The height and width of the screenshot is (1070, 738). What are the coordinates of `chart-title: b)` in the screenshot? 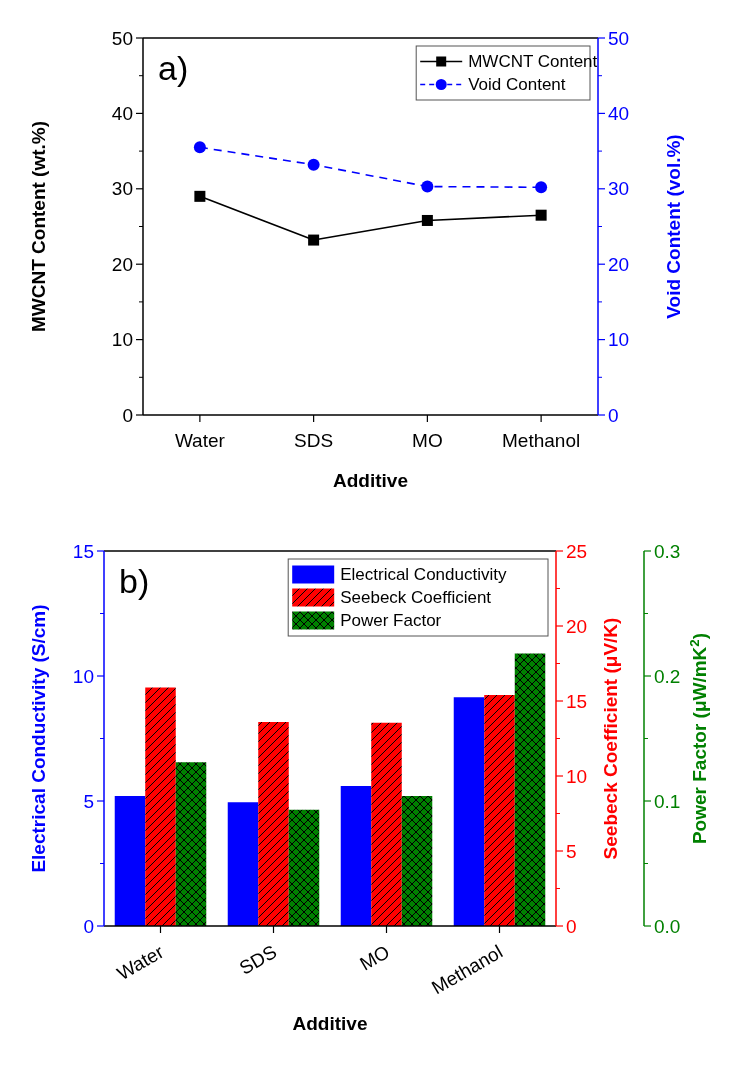 It's located at (134, 581).